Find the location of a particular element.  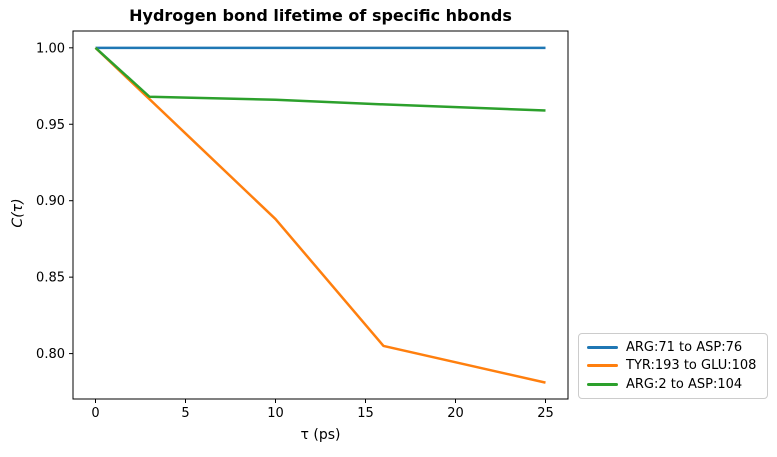

y-tick-label: 0.85 is located at coordinates (50, 278).